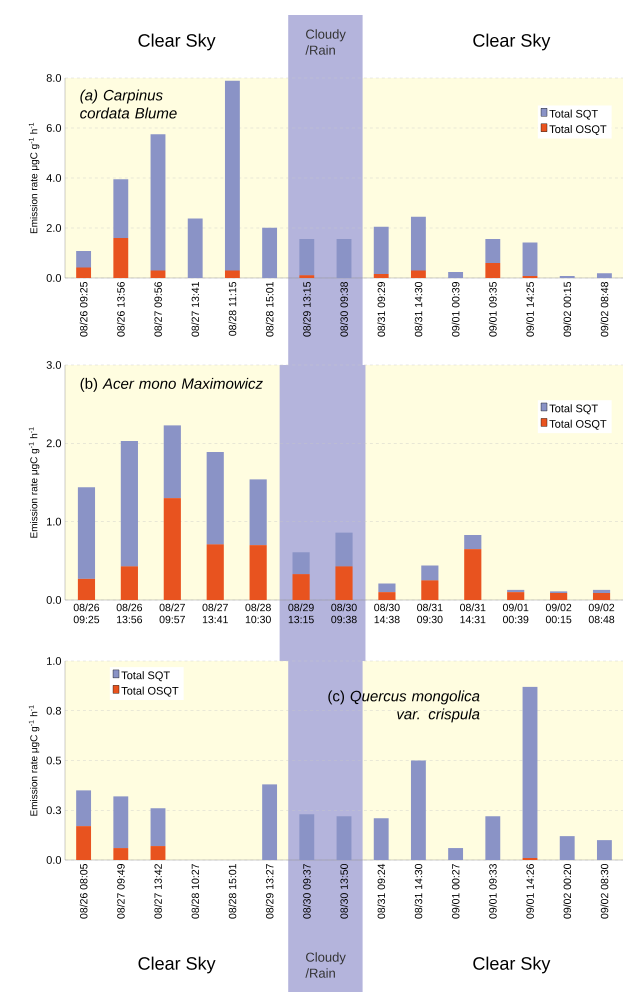 The height and width of the screenshot is (992, 624). I want to click on x-tick-label: 08/28 15:01, so click(232, 891).